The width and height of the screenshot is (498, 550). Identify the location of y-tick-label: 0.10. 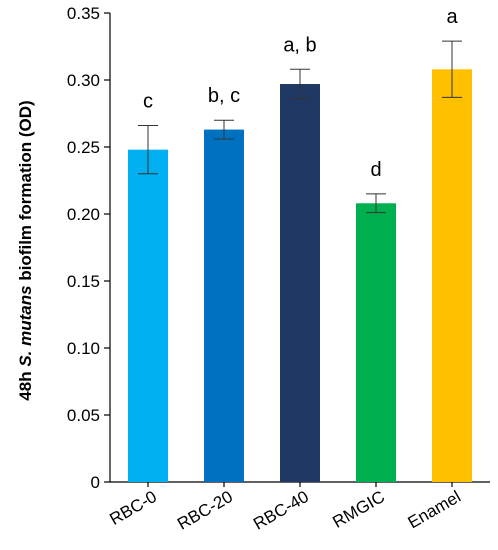
(83, 348).